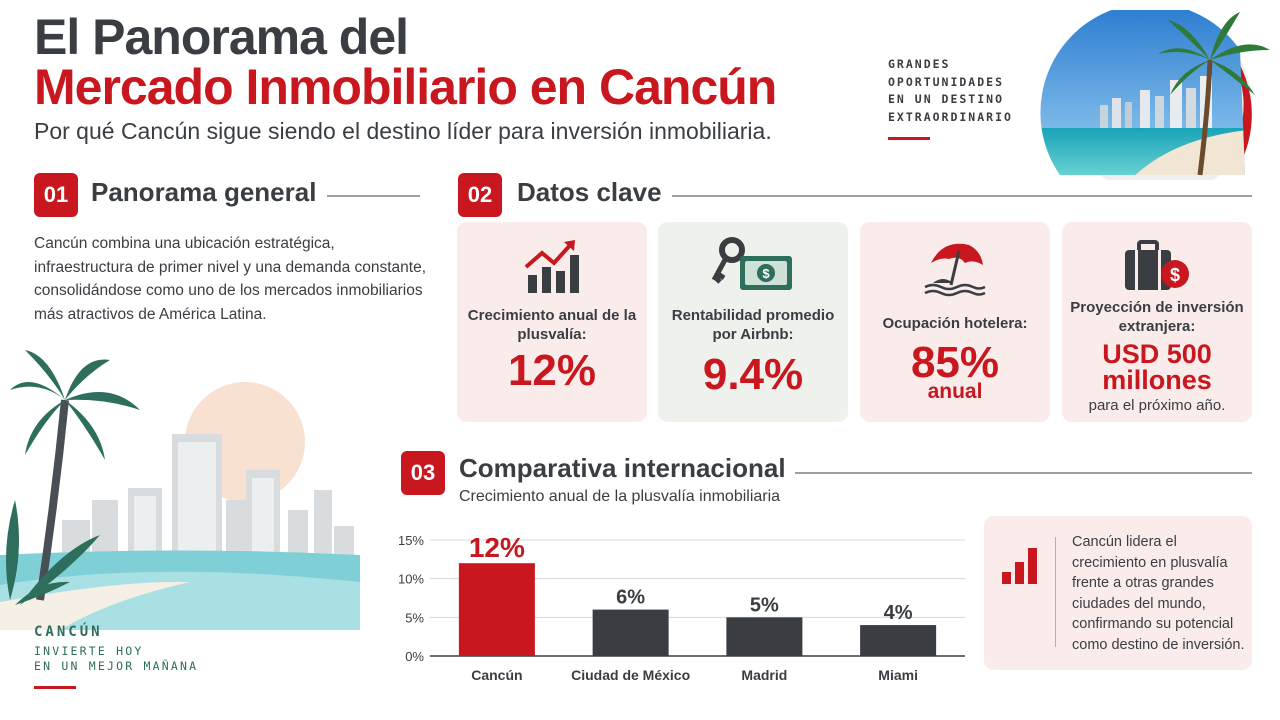 The height and width of the screenshot is (720, 1280). What do you see at coordinates (1055, 592) in the screenshot?
I see `insight-divider` at bounding box center [1055, 592].